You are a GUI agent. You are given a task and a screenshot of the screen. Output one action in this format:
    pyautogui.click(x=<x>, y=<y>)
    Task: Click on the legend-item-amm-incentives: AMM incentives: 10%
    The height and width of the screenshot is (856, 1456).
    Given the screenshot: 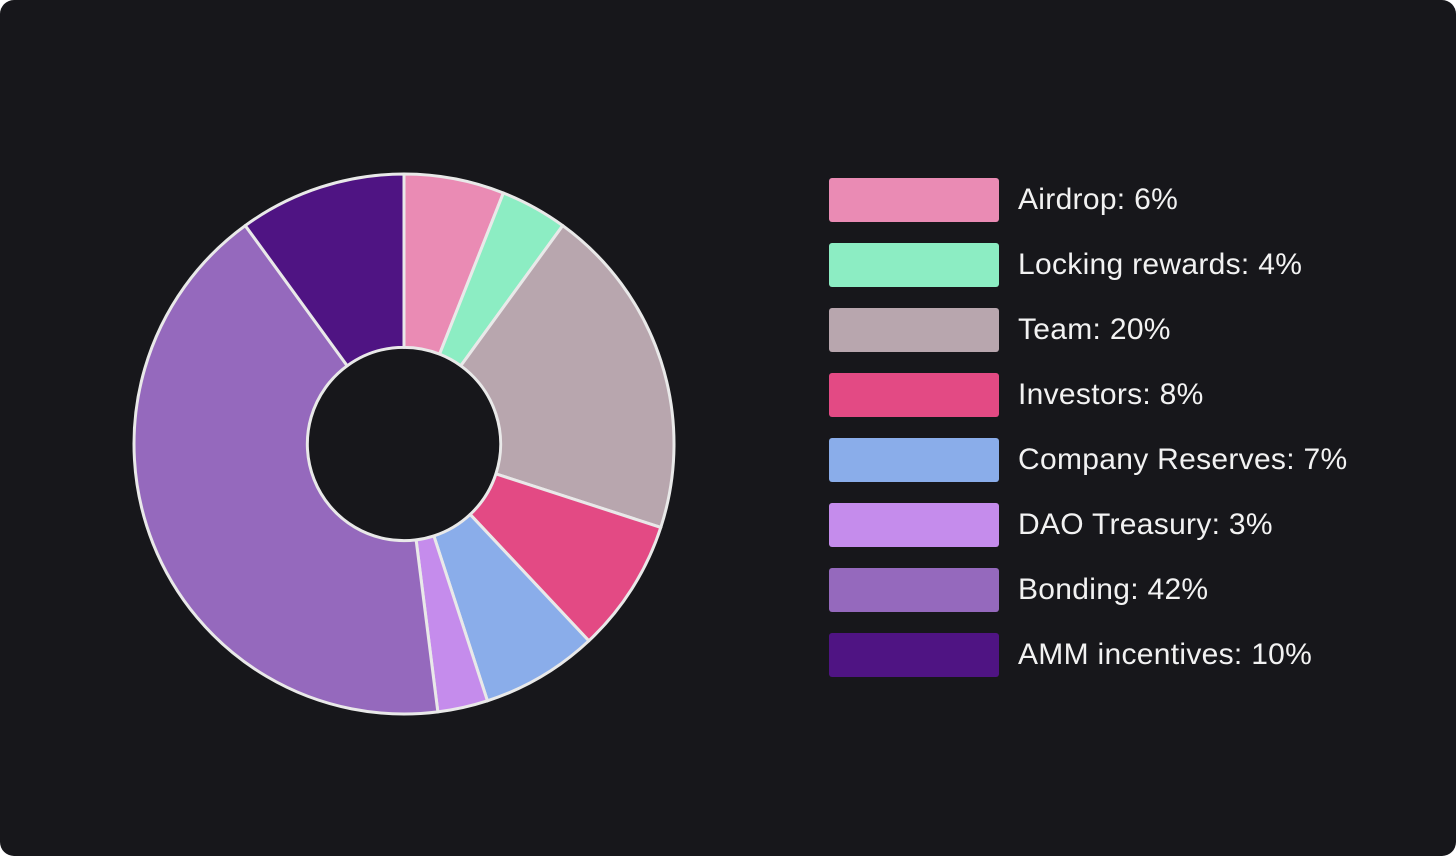 What is the action you would take?
    pyautogui.click(x=1088, y=655)
    